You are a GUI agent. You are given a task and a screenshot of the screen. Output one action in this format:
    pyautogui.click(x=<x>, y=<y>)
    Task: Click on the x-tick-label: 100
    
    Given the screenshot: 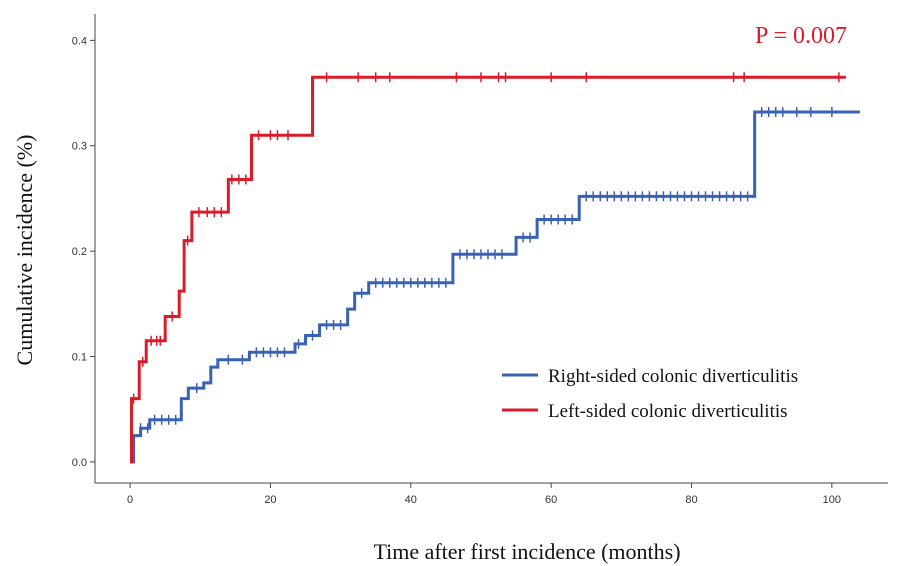 What is the action you would take?
    pyautogui.click(x=832, y=500)
    